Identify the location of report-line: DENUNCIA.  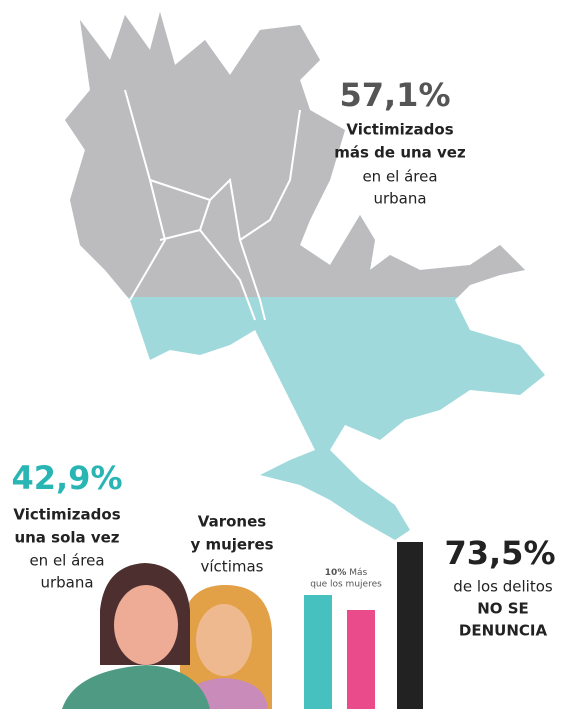
(503, 631).